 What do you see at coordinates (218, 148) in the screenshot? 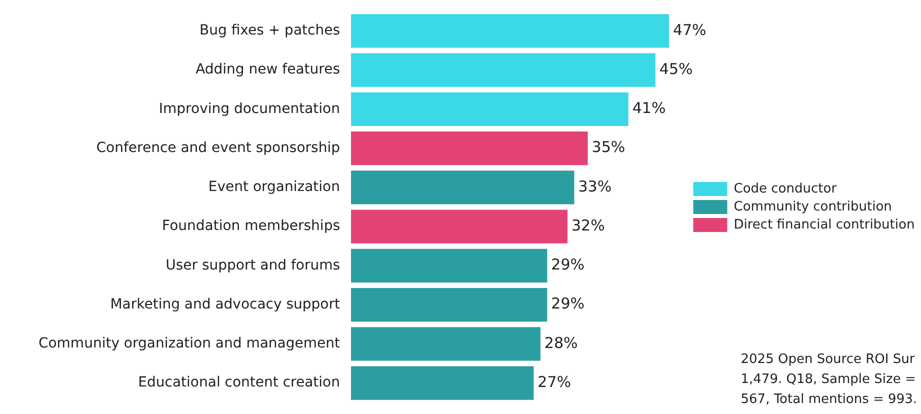
I see `y-tick-label: Conference and event sponsorship` at bounding box center [218, 148].